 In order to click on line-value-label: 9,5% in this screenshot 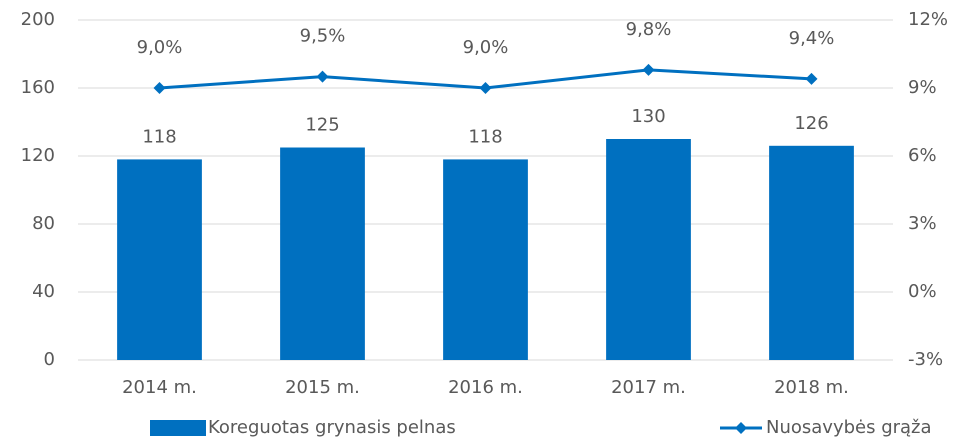, I will do `click(323, 36)`.